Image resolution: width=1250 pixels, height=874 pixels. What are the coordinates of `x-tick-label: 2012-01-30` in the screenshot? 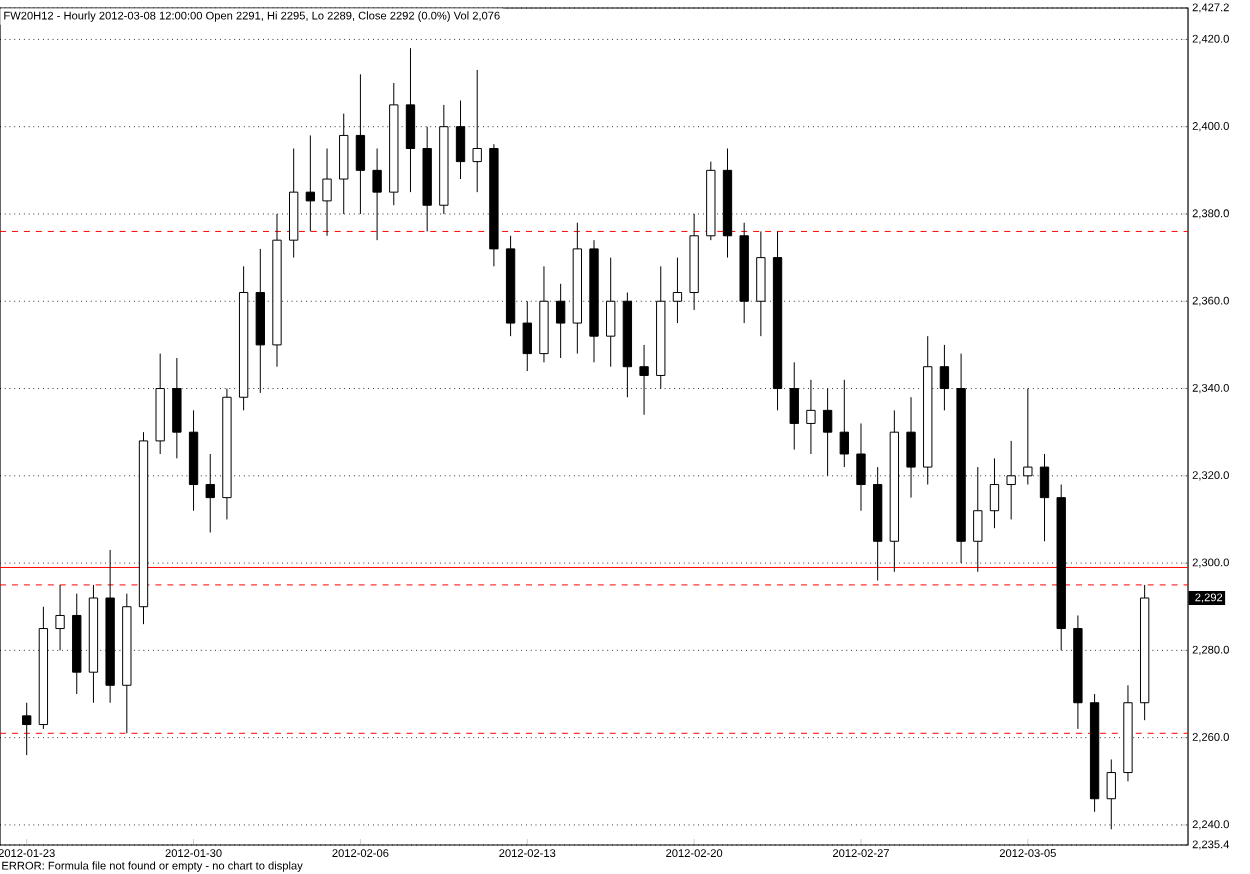 It's located at (193, 853).